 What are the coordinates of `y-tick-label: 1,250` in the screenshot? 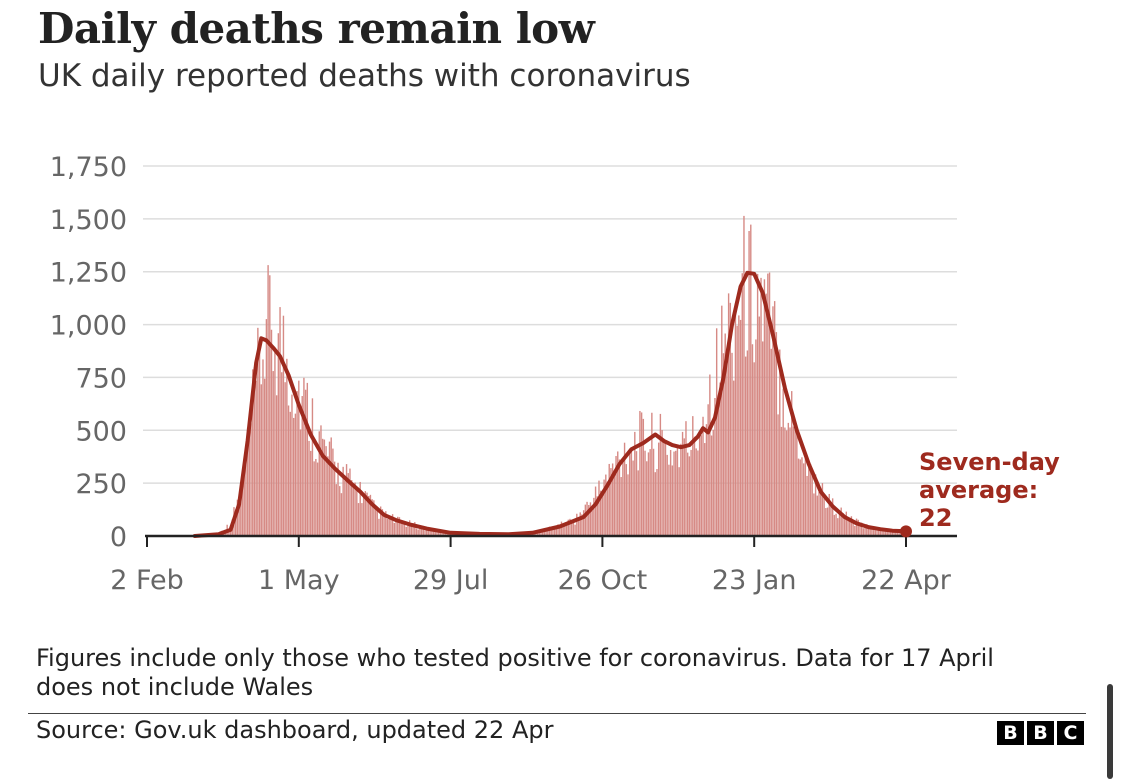 It's located at (88, 273).